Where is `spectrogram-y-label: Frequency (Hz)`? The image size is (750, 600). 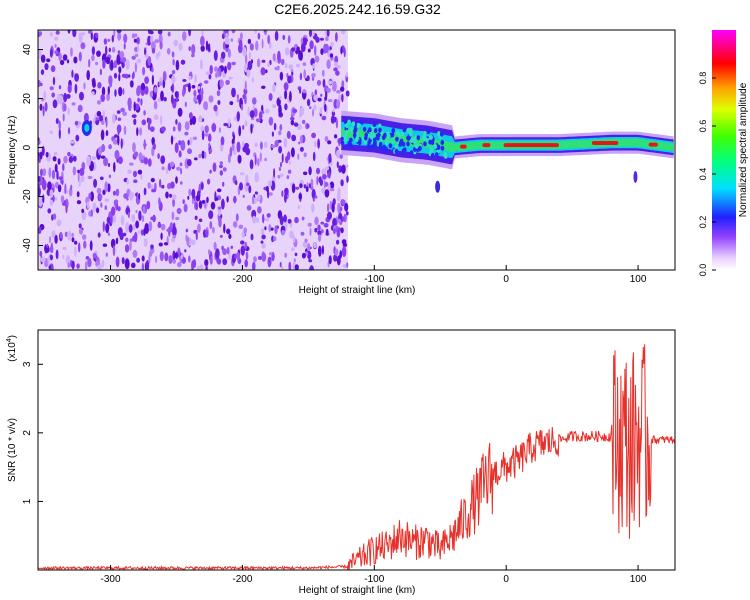 spectrogram-y-label: Frequency (Hz) is located at coordinates (12, 150).